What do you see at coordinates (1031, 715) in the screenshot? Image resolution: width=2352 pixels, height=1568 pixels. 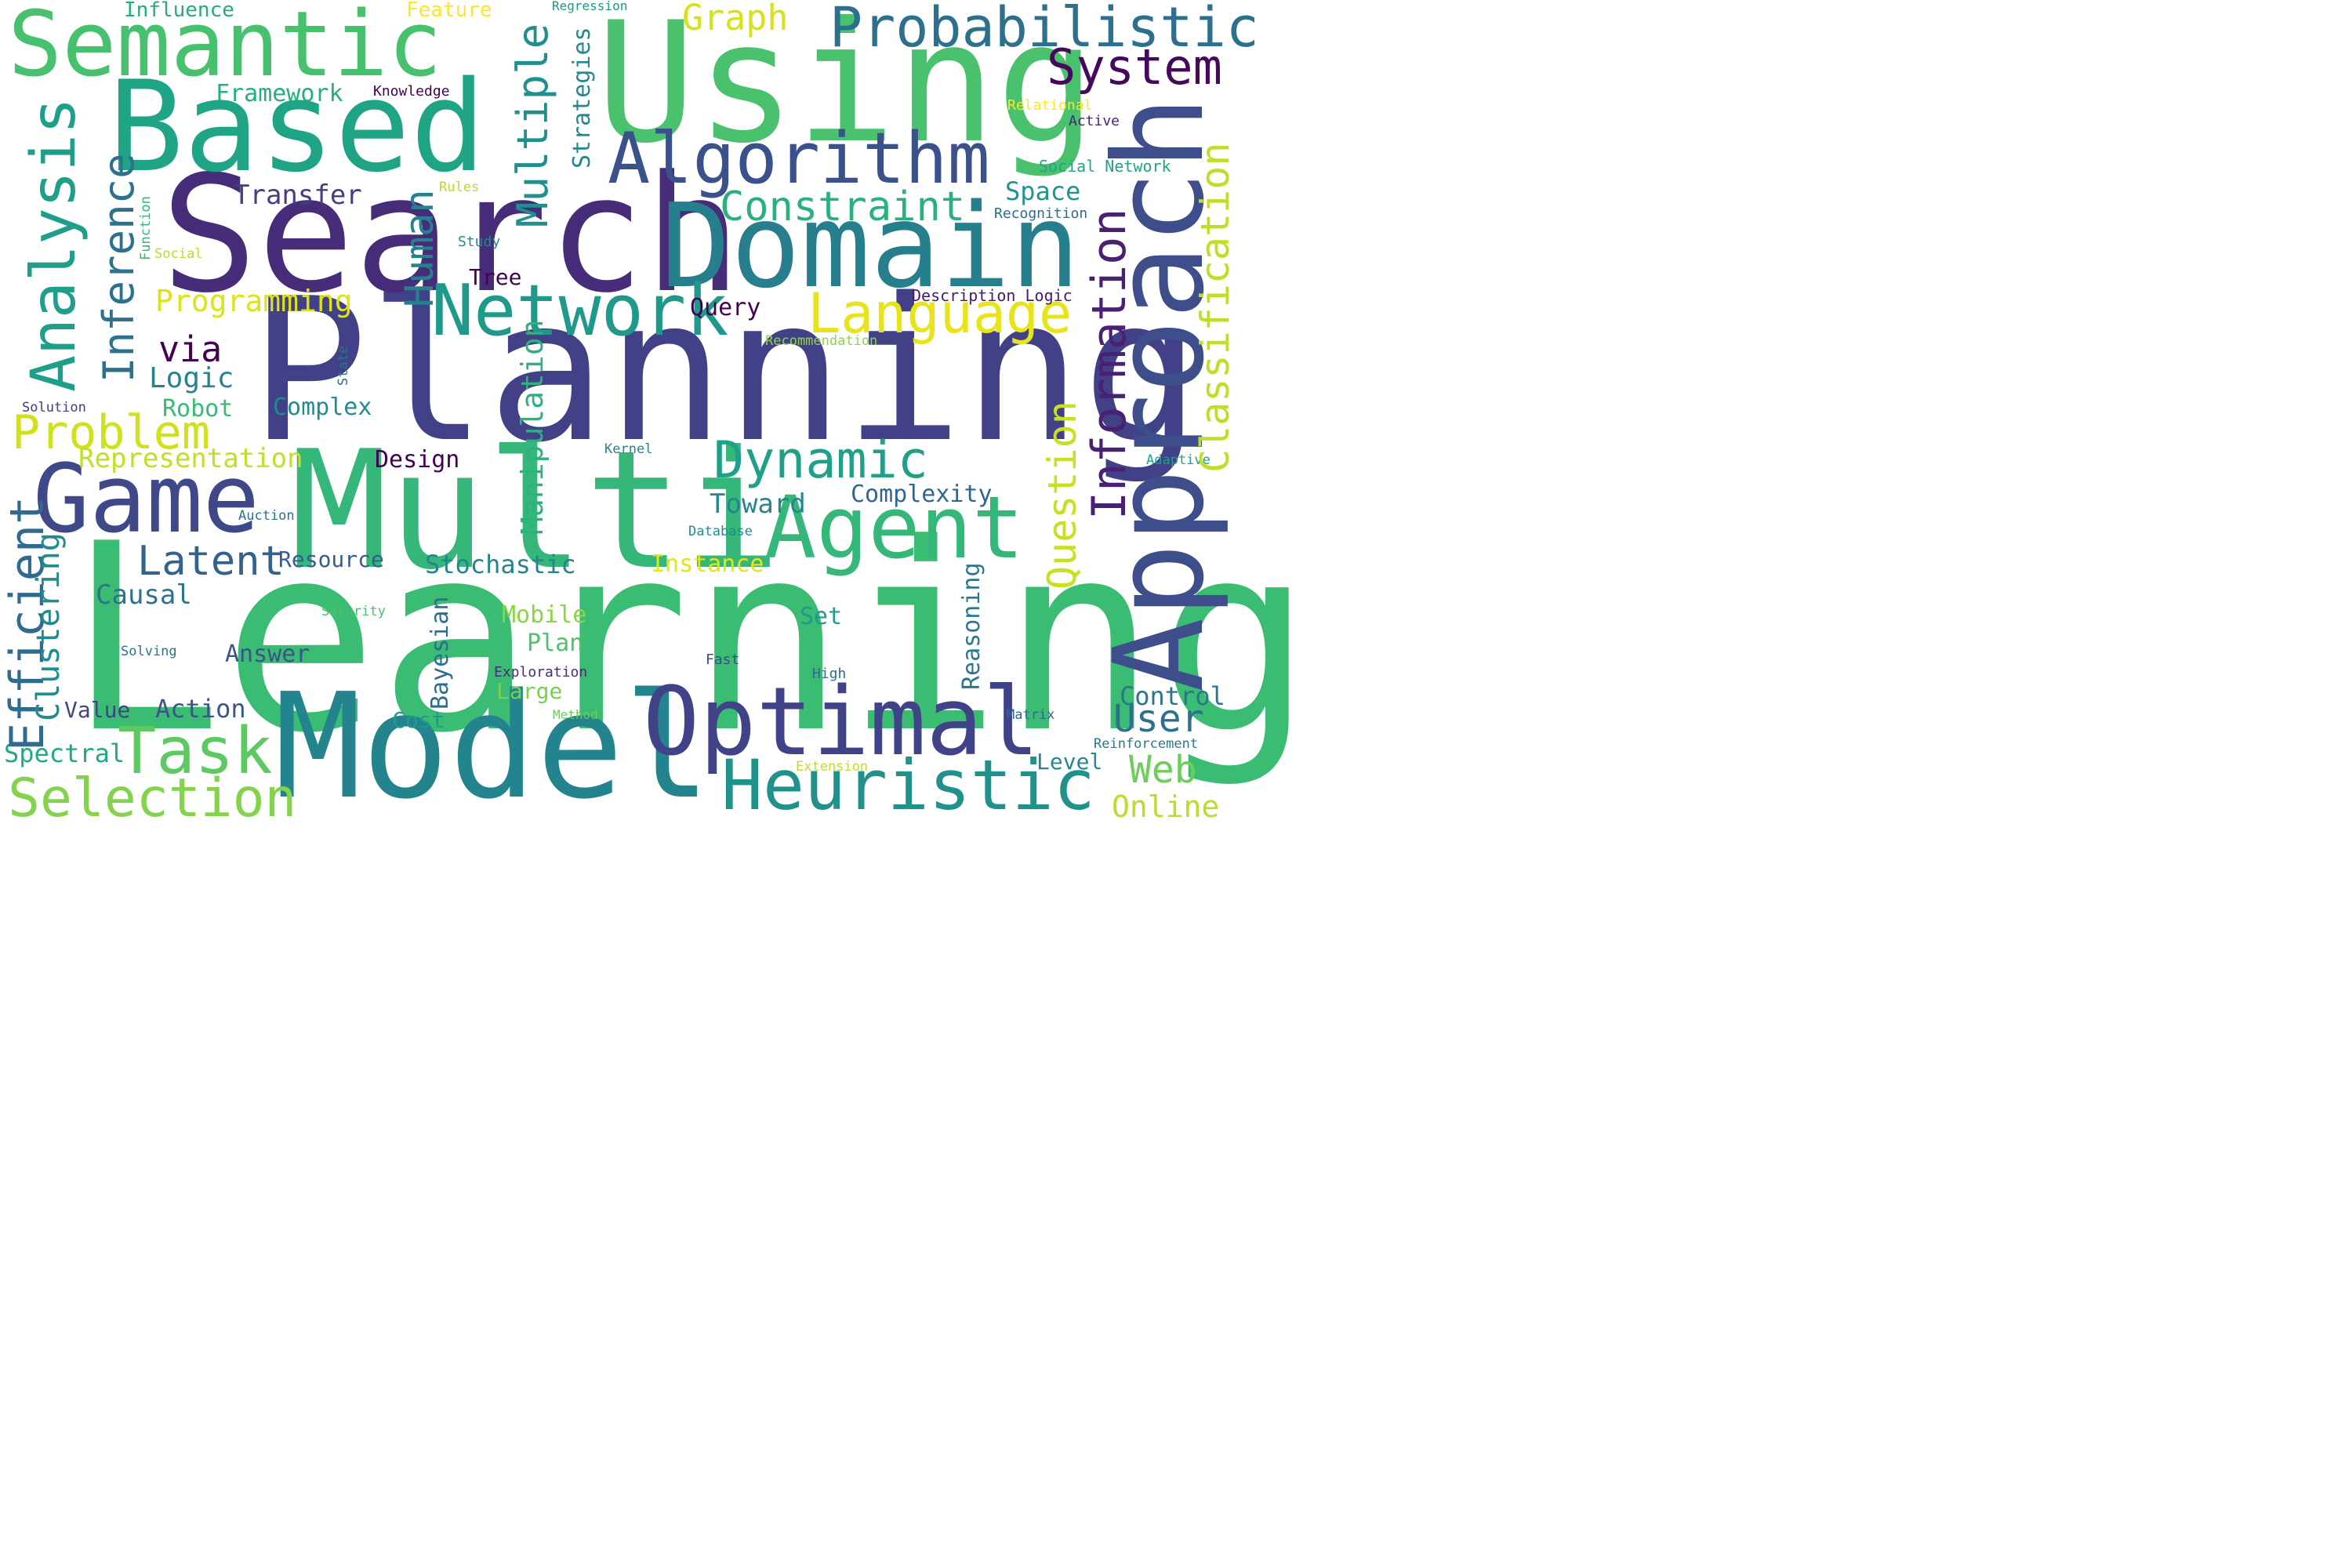 I see `word-matrix: Matrix` at bounding box center [1031, 715].